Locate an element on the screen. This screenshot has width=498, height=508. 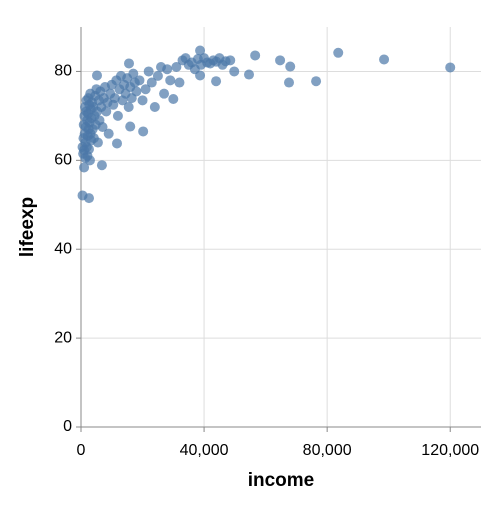
y-axis-title: lifeexp is located at coordinates (27, 227).